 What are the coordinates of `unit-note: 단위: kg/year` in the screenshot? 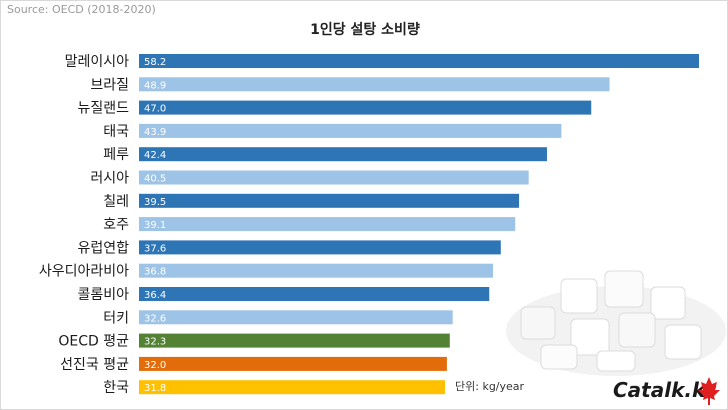 It's located at (490, 386).